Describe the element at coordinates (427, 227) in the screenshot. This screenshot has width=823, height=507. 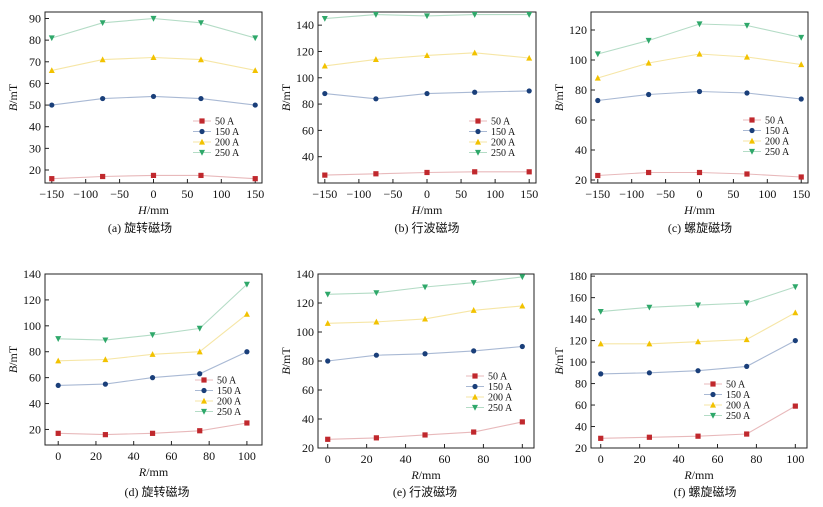
I see `panel-caption: (b) 行波磁场` at that location.